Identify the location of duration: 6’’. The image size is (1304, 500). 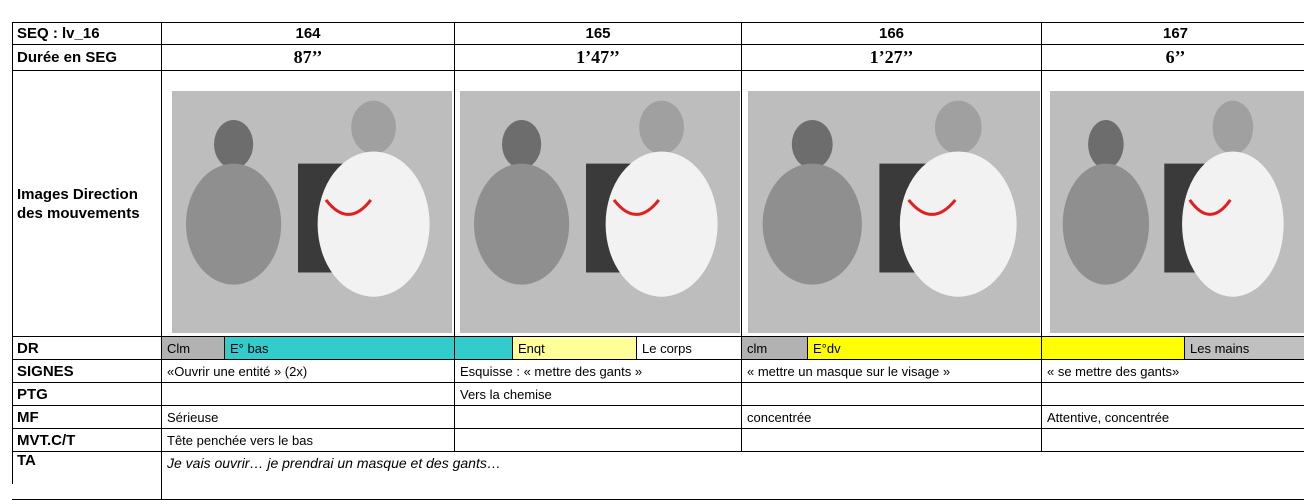
(1173, 58).